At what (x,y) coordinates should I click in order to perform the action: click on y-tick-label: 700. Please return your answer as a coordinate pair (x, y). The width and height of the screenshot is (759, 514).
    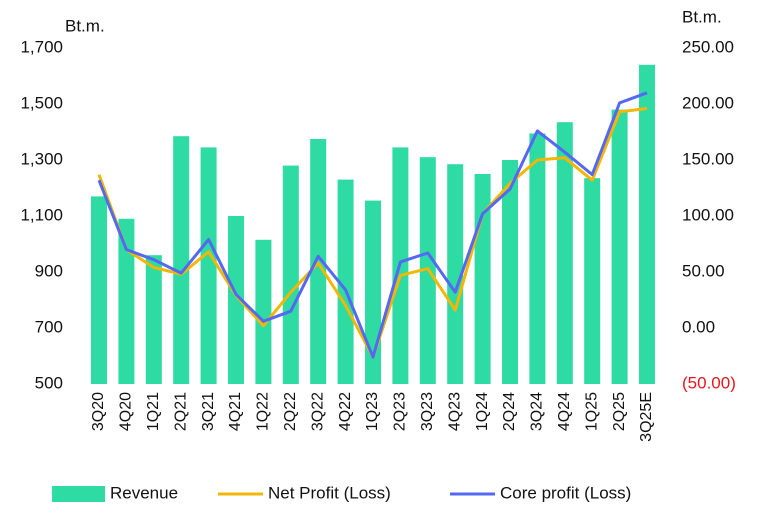
    Looking at the image, I should click on (49, 326).